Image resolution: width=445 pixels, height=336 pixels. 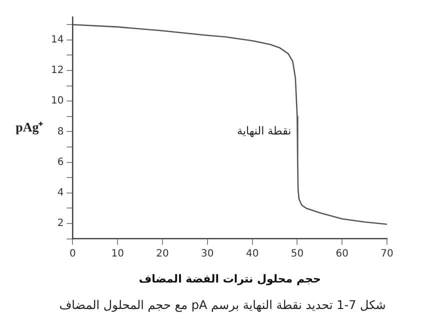 I want to click on x-tick-label: 40, so click(x=252, y=254).